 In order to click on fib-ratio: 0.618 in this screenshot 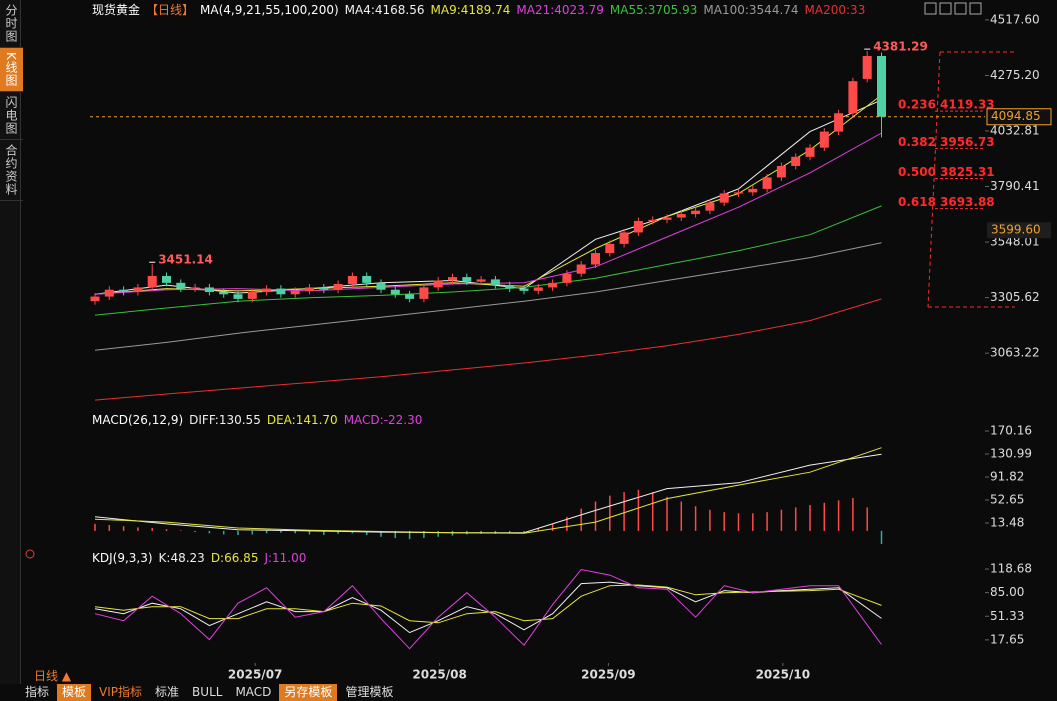, I will do `click(917, 202)`.